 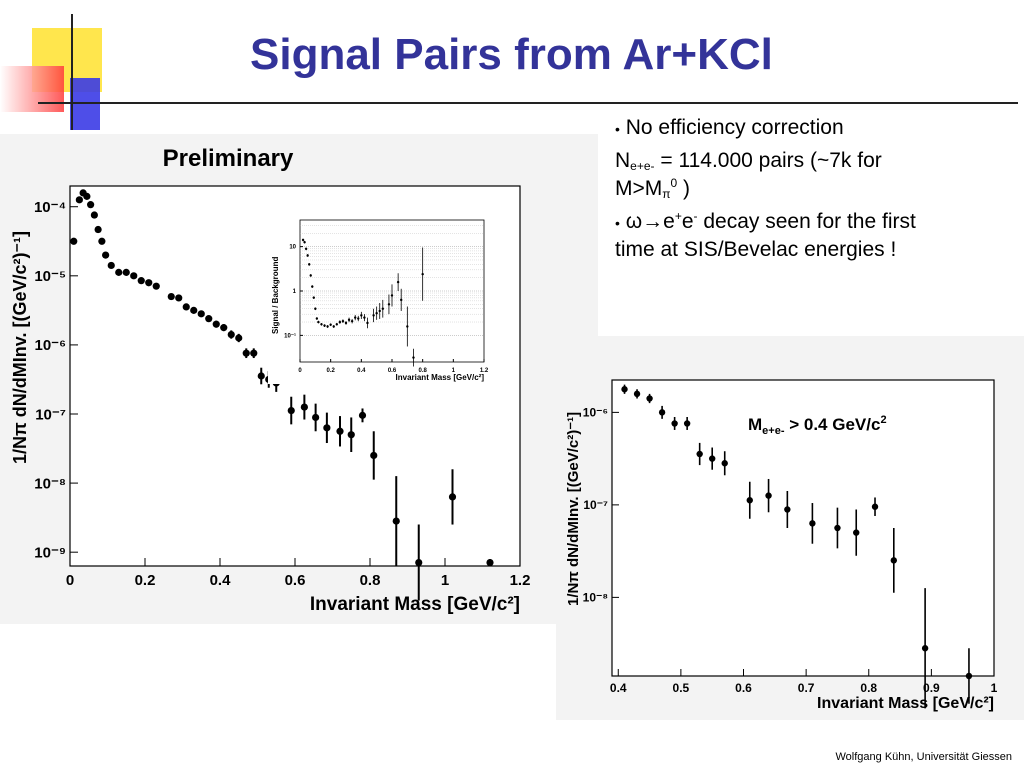 I want to click on stat-text2: M>M, so click(x=639, y=188).